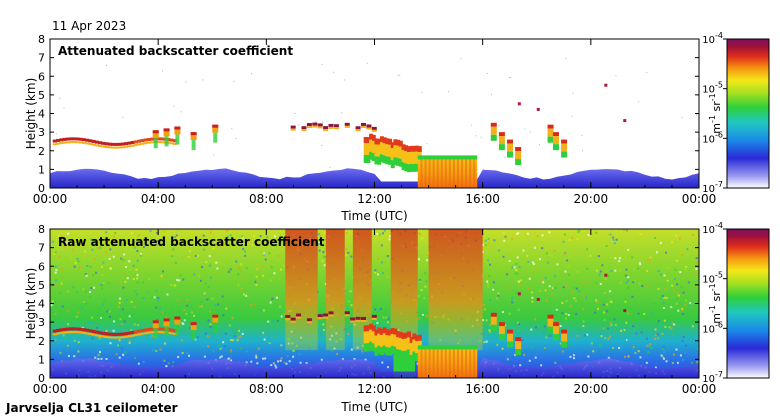 Image resolution: width=780 pixels, height=420 pixels. I want to click on panel-title: Attenuated backscatter coefficient, so click(175, 51).